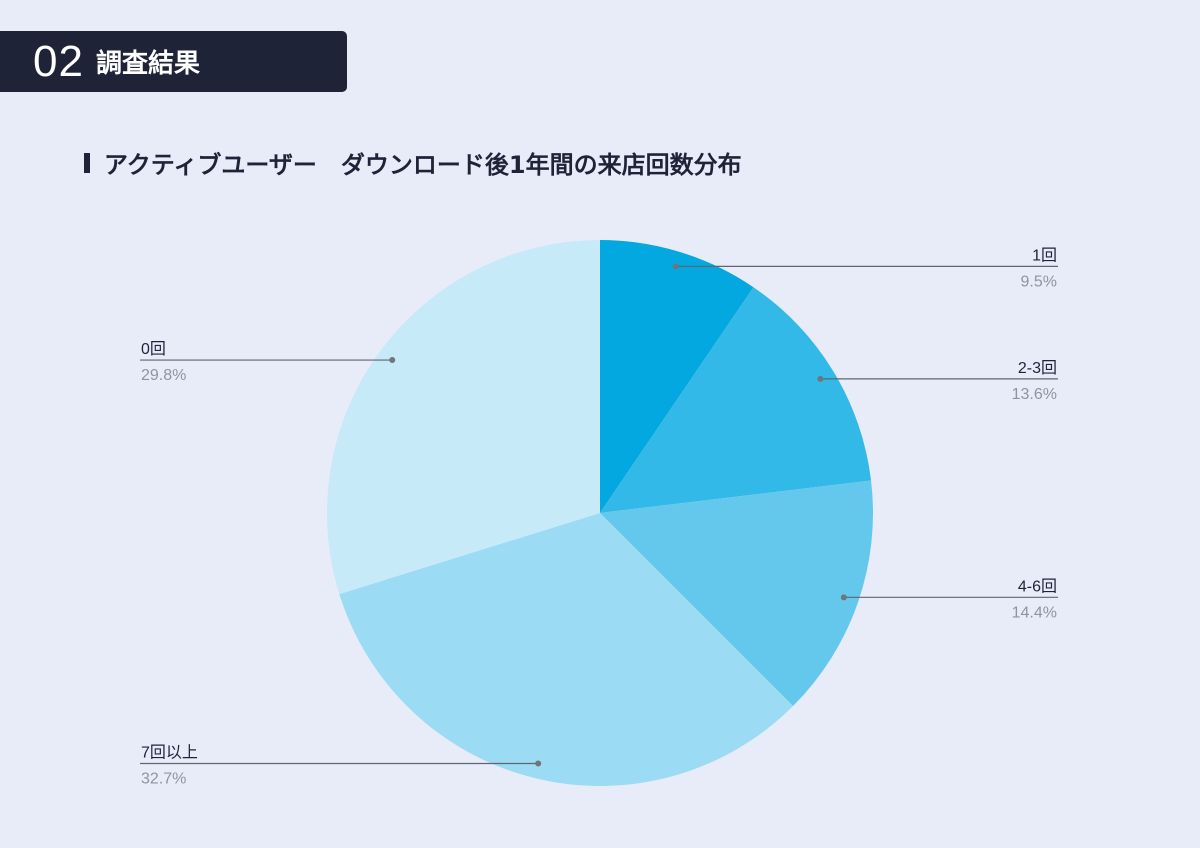  I want to click on slice-label-3: 7回以上, so click(169, 752).